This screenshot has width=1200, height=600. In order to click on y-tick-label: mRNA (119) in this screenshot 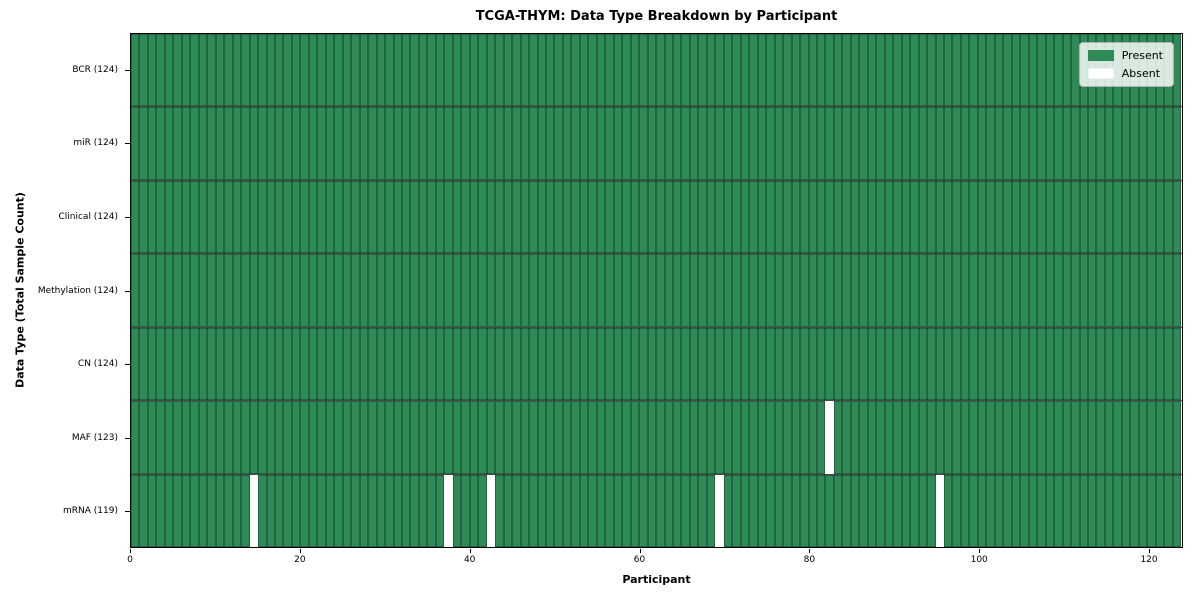, I will do `click(90, 511)`.